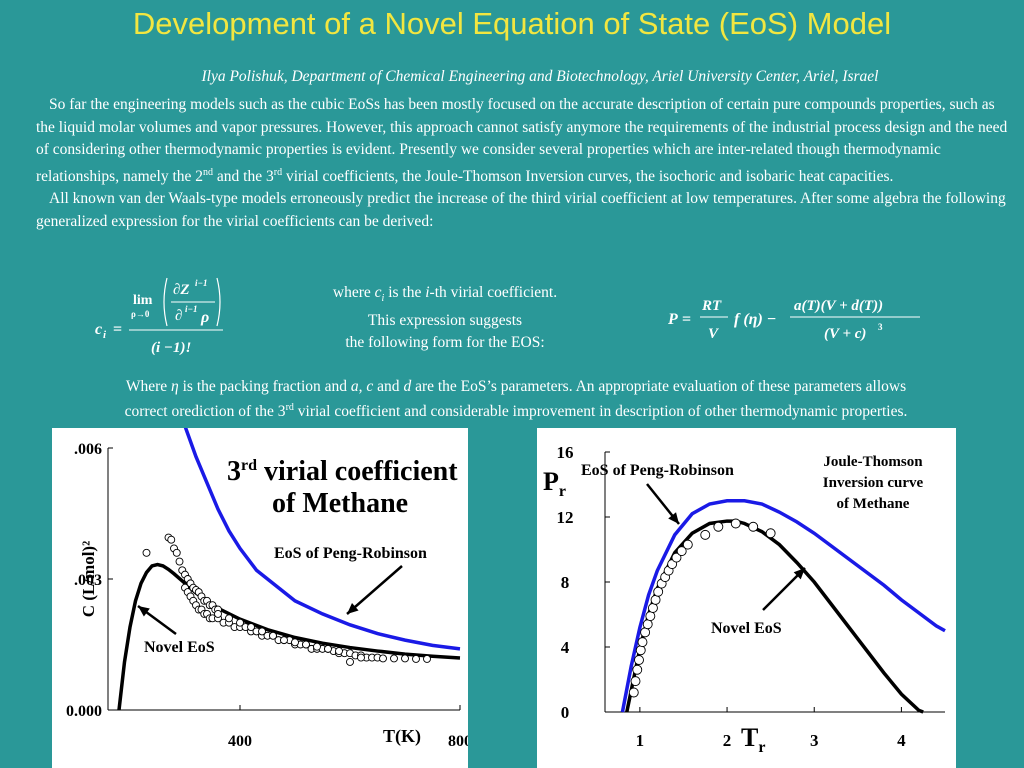  What do you see at coordinates (178, 316) in the screenshot?
I see `eq-denom: ∂` at bounding box center [178, 316].